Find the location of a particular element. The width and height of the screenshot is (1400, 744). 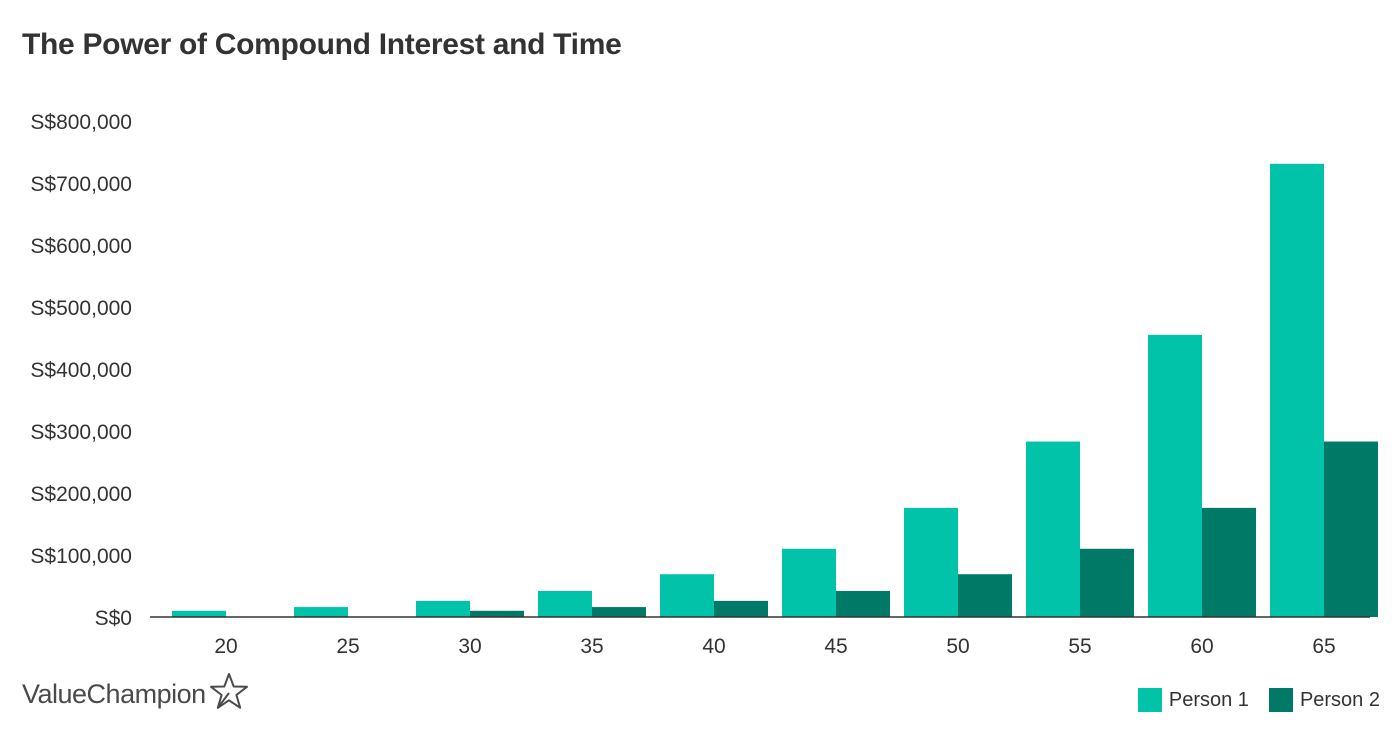

brand-logo: ValueChampion is located at coordinates (135, 693).